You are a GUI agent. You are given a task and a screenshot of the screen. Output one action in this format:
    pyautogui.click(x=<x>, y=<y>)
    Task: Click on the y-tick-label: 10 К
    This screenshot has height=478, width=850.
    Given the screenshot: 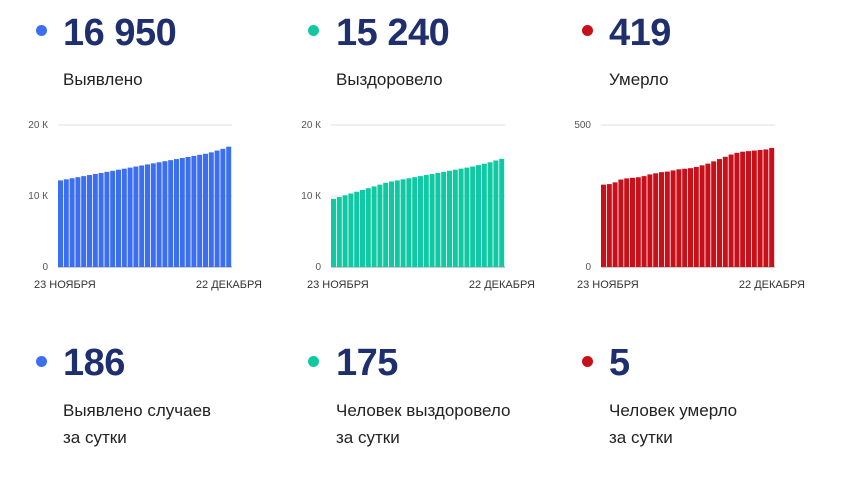 What is the action you would take?
    pyautogui.click(x=311, y=196)
    